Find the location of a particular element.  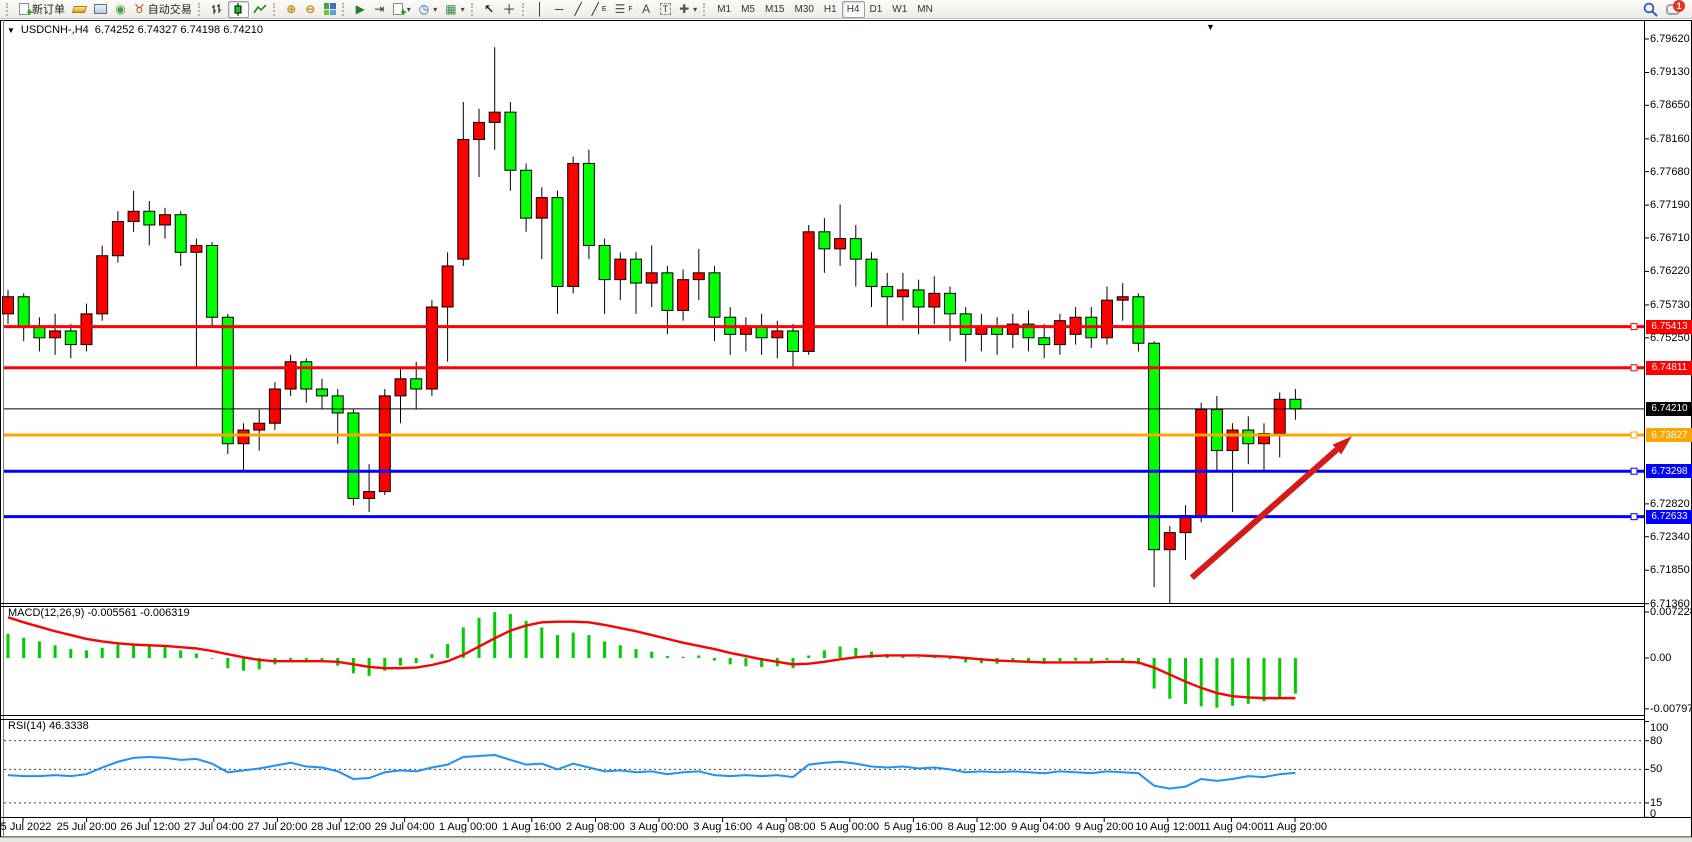

timeframe-button-h4: H4 is located at coordinates (853, 9).